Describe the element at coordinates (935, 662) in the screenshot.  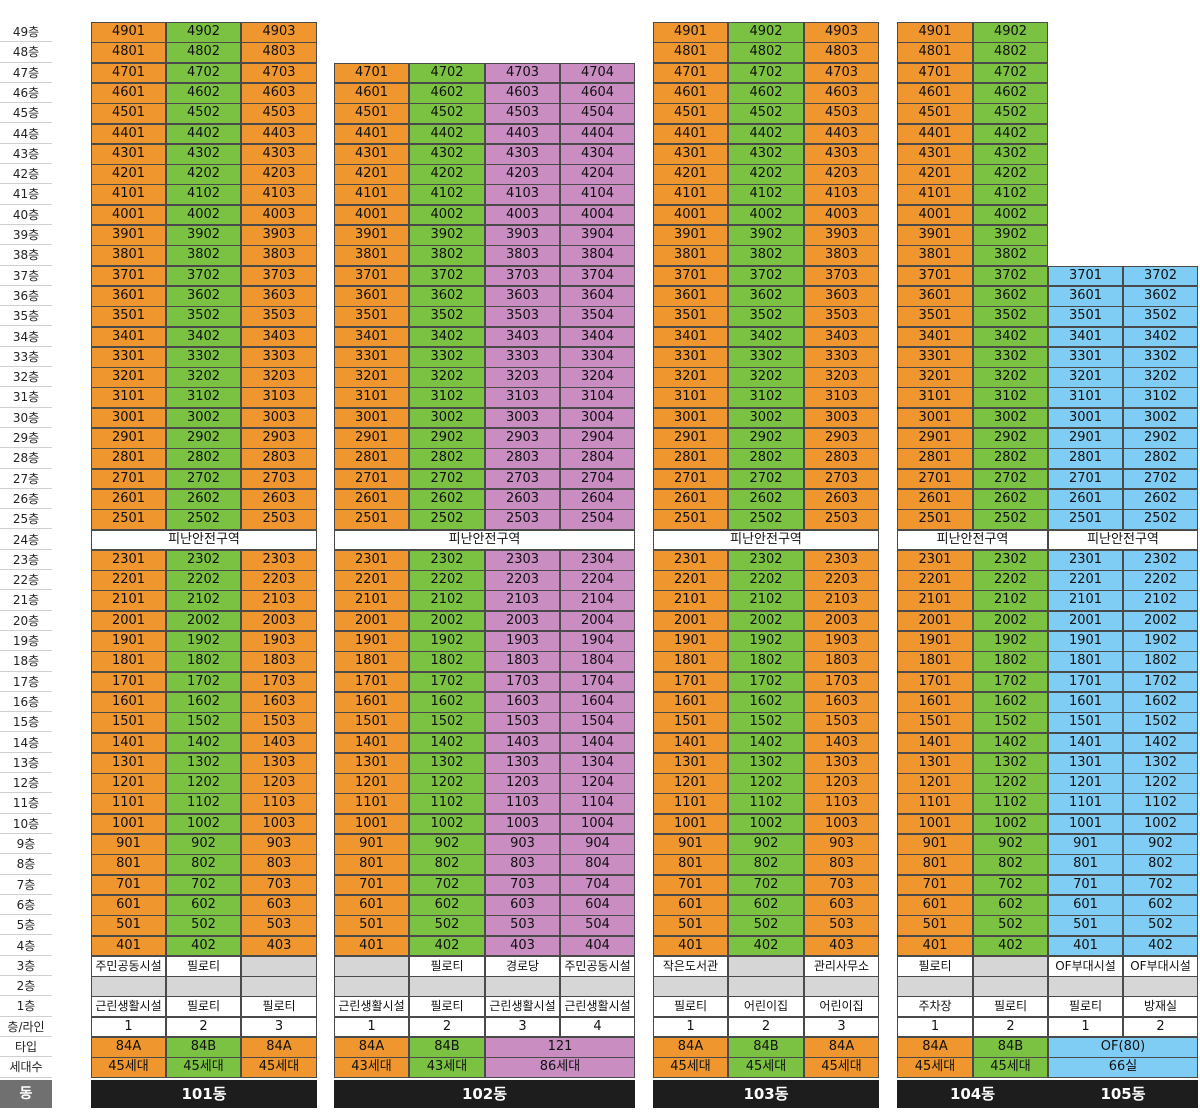
I see `unit-cell: 1801` at that location.